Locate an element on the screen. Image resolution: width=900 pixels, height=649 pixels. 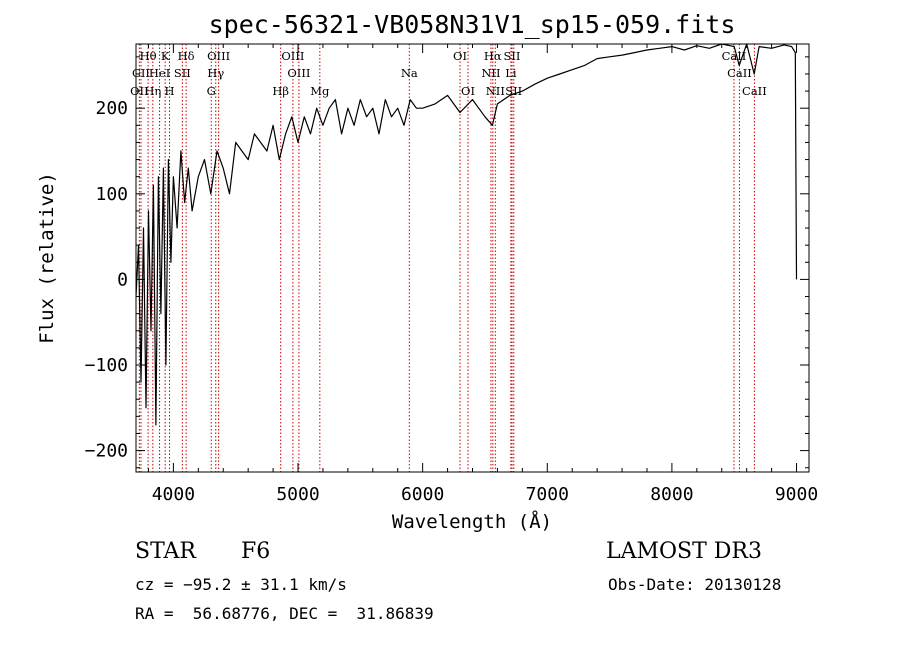
spectral-line-label: H is located at coordinates (170, 91).